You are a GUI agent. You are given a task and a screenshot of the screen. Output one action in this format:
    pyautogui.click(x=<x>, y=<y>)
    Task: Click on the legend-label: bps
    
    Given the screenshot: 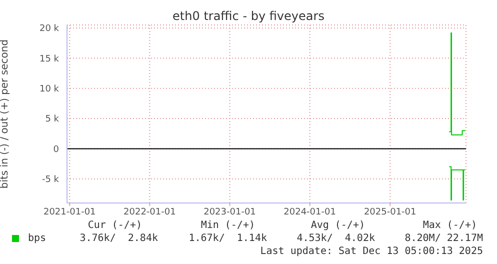 What is the action you would take?
    pyautogui.click(x=36, y=238)
    